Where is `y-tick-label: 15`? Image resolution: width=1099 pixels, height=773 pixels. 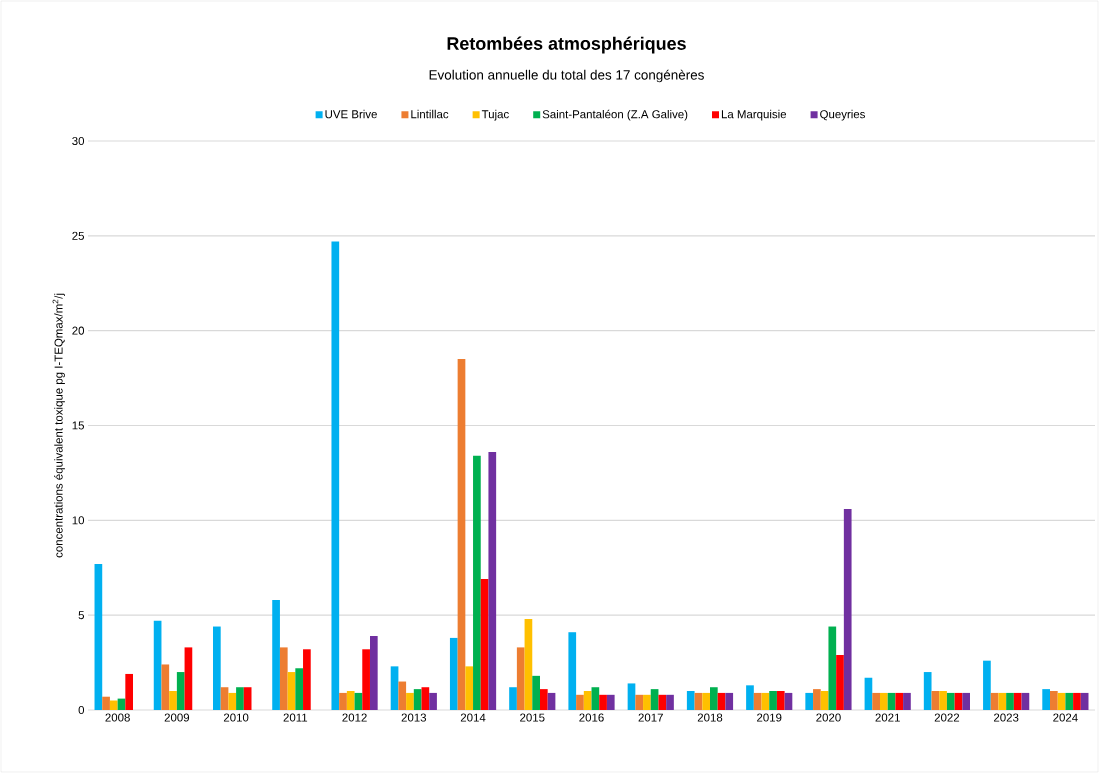
y-tick-label: 15 is located at coordinates (78, 425).